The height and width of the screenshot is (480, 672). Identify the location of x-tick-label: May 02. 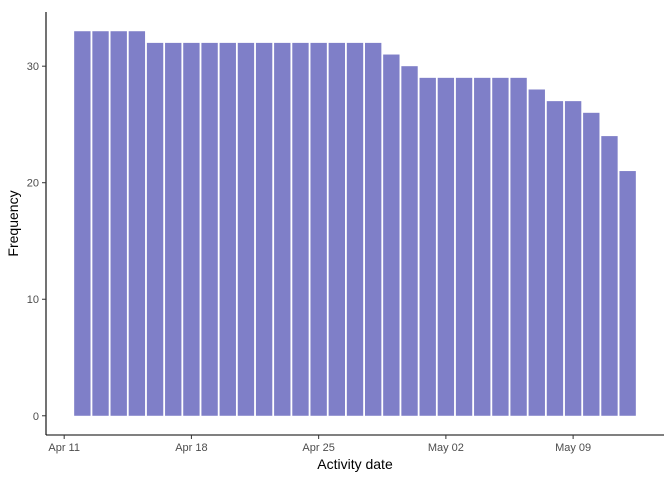
(446, 448).